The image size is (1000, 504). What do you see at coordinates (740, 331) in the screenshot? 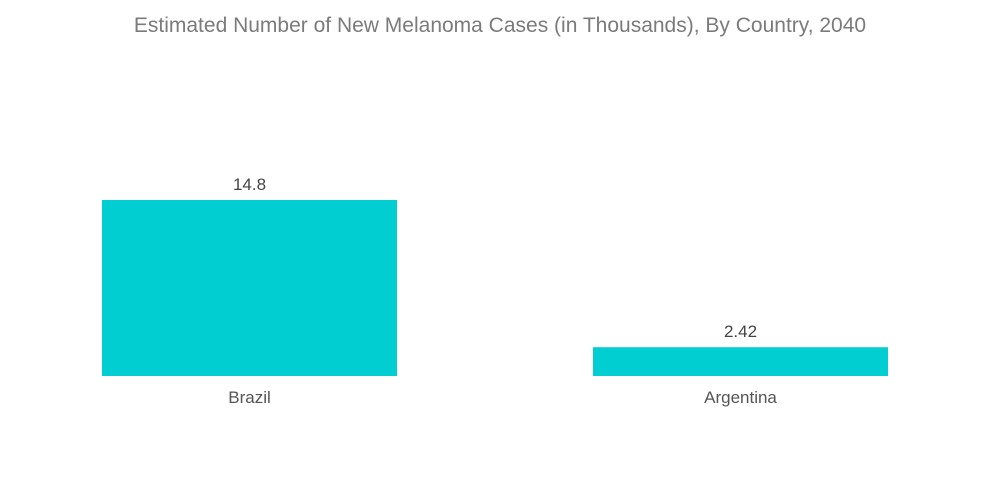
I see `value-label-argentina: 2.42` at bounding box center [740, 331].